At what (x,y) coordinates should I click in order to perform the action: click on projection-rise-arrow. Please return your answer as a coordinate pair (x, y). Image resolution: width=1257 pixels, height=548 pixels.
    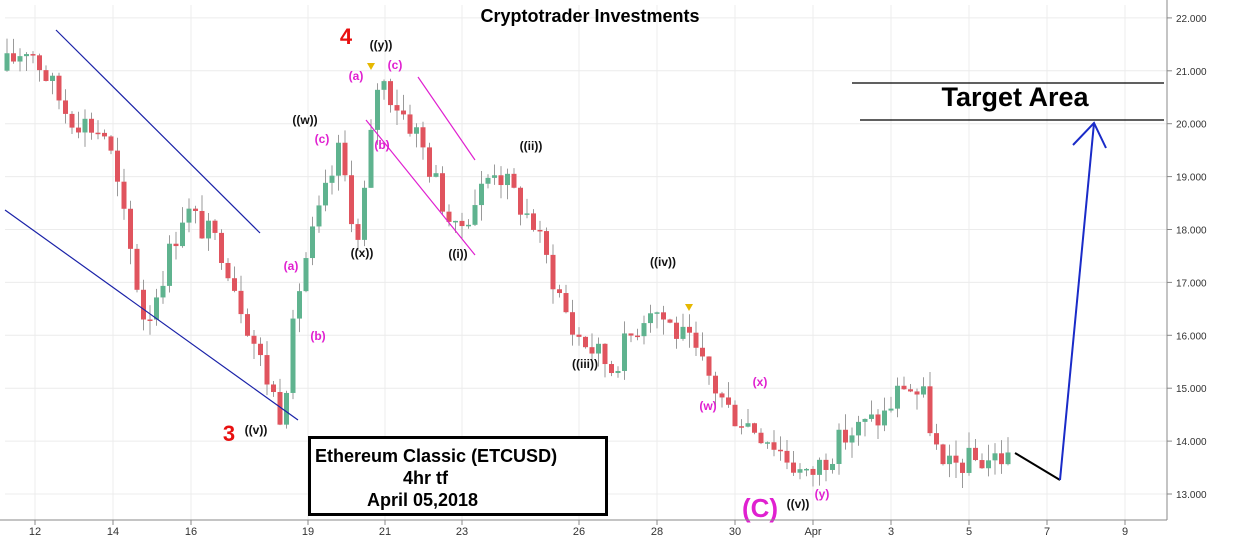
    Looking at the image, I should click on (1077, 301).